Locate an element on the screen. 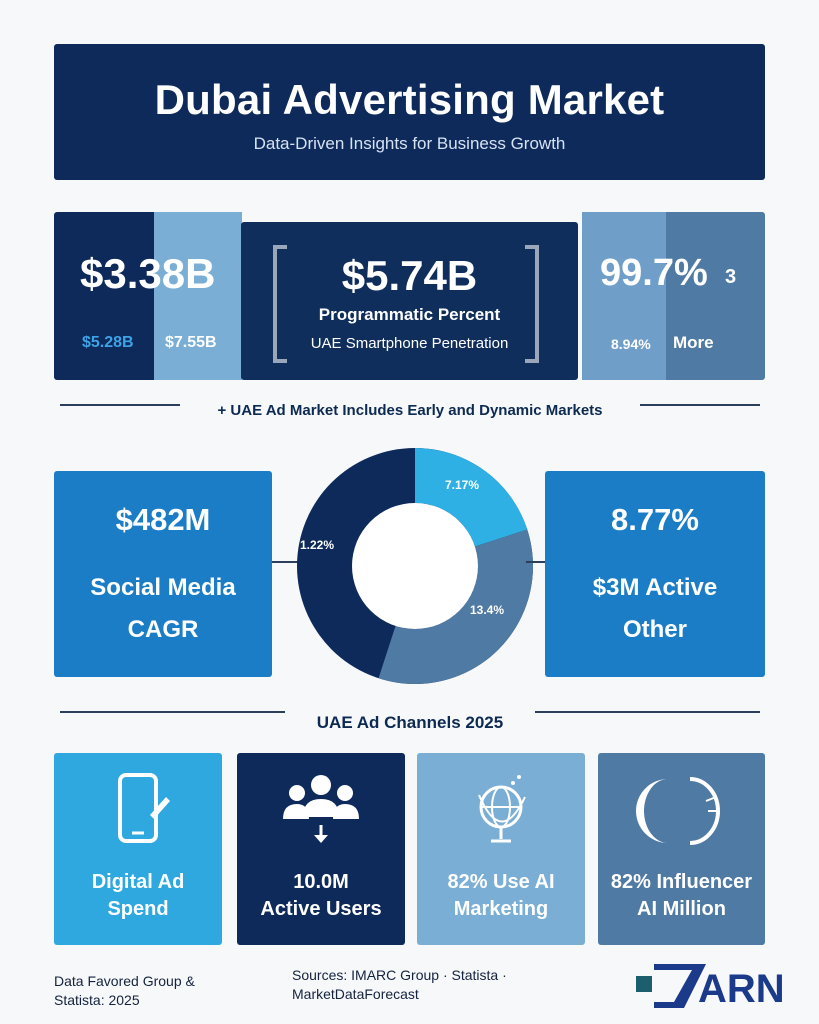 This screenshot has height=1024, width=819. active-other-card: 8.77% $3M Active Other is located at coordinates (655, 574).